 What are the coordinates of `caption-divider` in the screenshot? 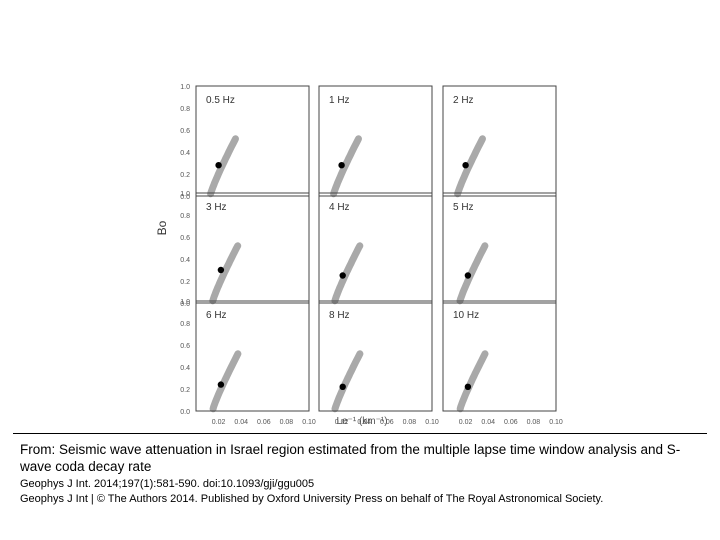 It's located at (360, 433).